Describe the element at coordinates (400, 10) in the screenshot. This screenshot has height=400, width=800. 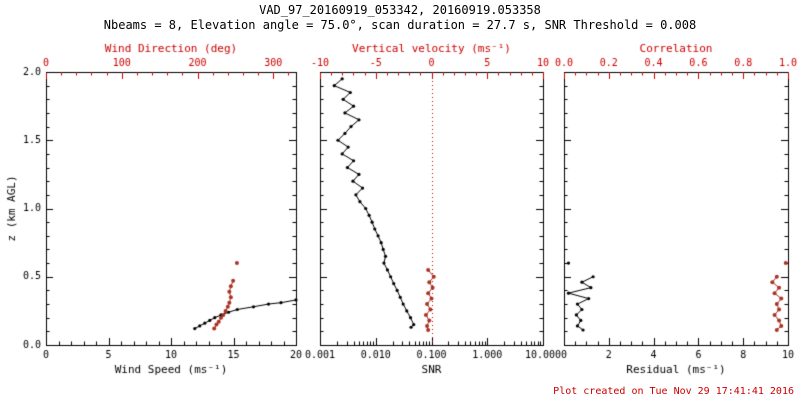
I see `chart-title: VAD_97_20160919_053342, 20160919.053358` at that location.